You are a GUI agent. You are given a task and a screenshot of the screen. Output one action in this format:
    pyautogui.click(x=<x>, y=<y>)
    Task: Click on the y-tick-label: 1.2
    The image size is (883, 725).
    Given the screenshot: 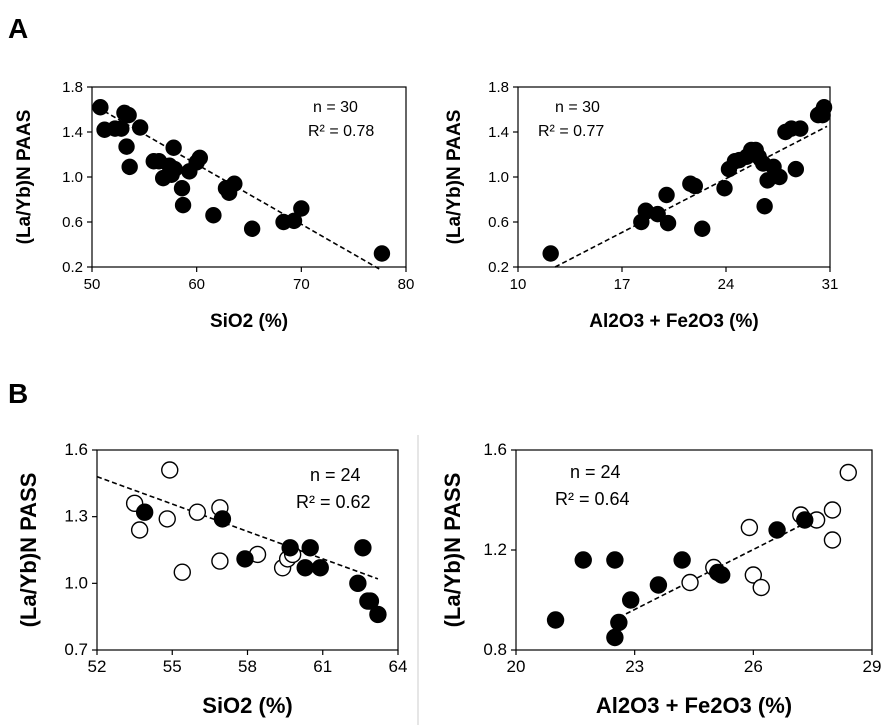 What is the action you would take?
    pyautogui.click(x=495, y=549)
    